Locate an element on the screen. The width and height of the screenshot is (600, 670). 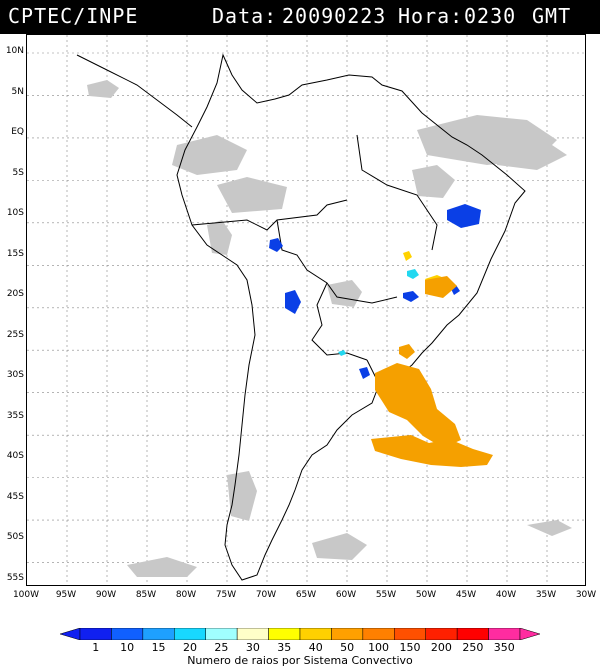
latitude-label: 5S is located at coordinates (18, 172).